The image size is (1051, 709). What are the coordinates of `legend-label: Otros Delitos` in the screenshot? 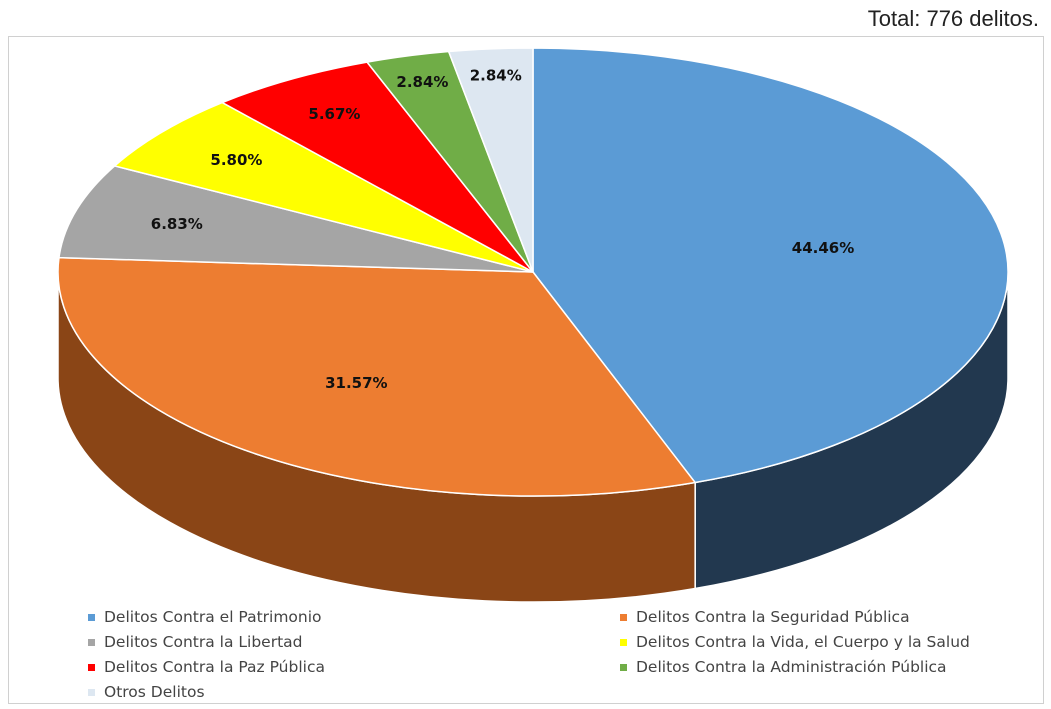 It's located at (154, 692).